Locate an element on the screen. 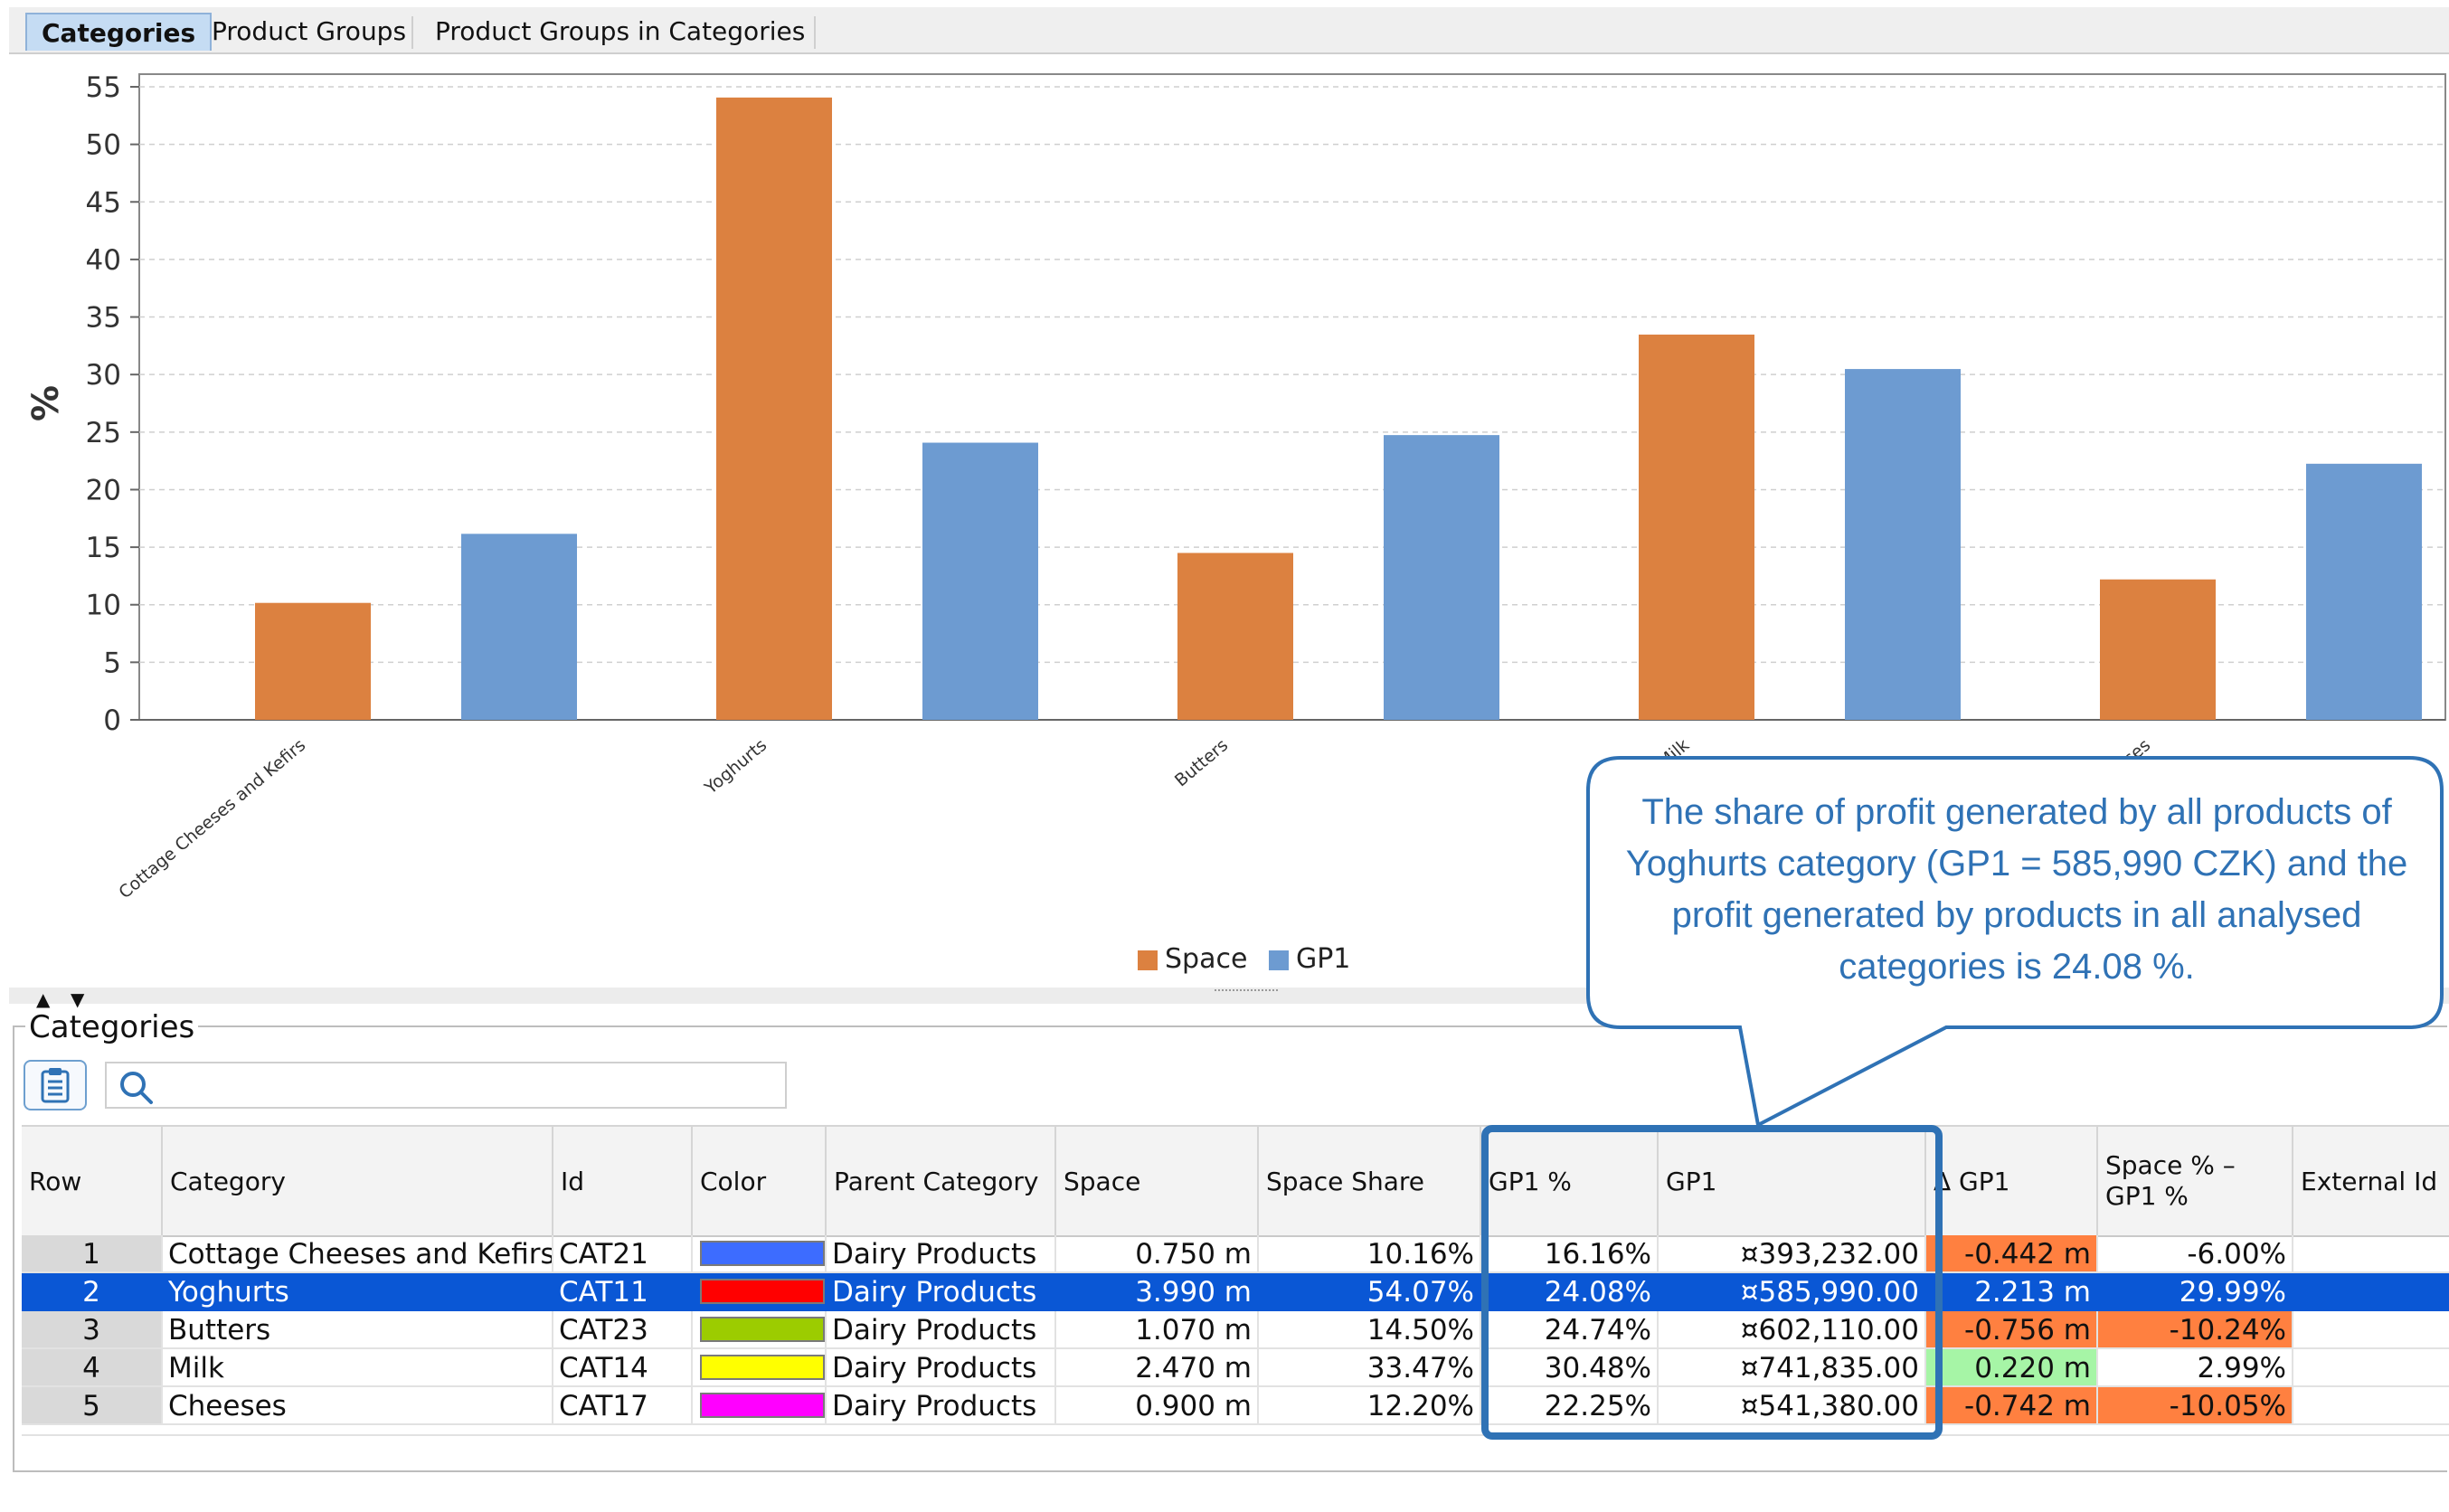 This screenshot has height=1512, width=2449. column-header-external-id: External Id is located at coordinates (2369, 1181).